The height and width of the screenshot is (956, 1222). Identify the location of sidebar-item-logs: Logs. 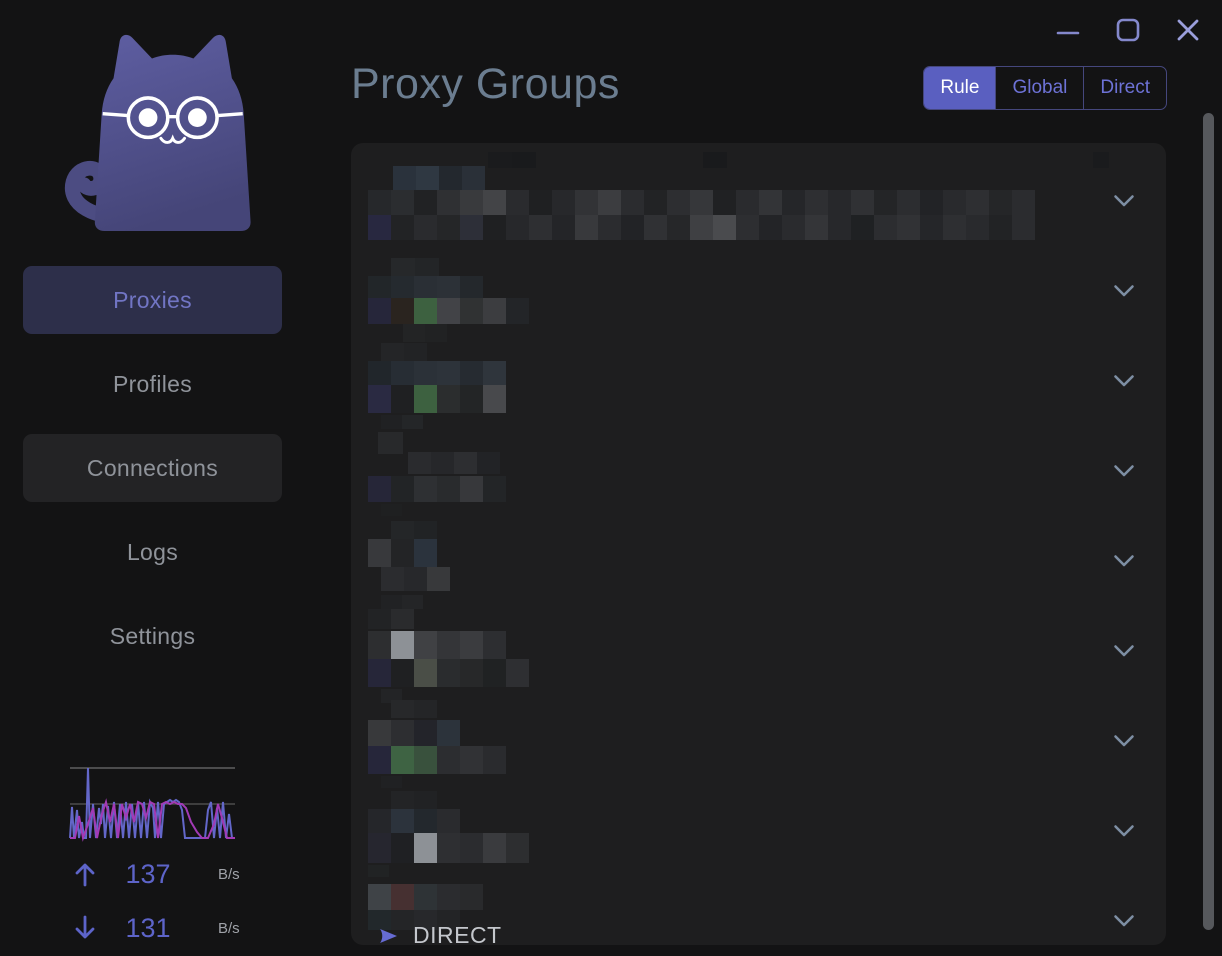
(152, 551).